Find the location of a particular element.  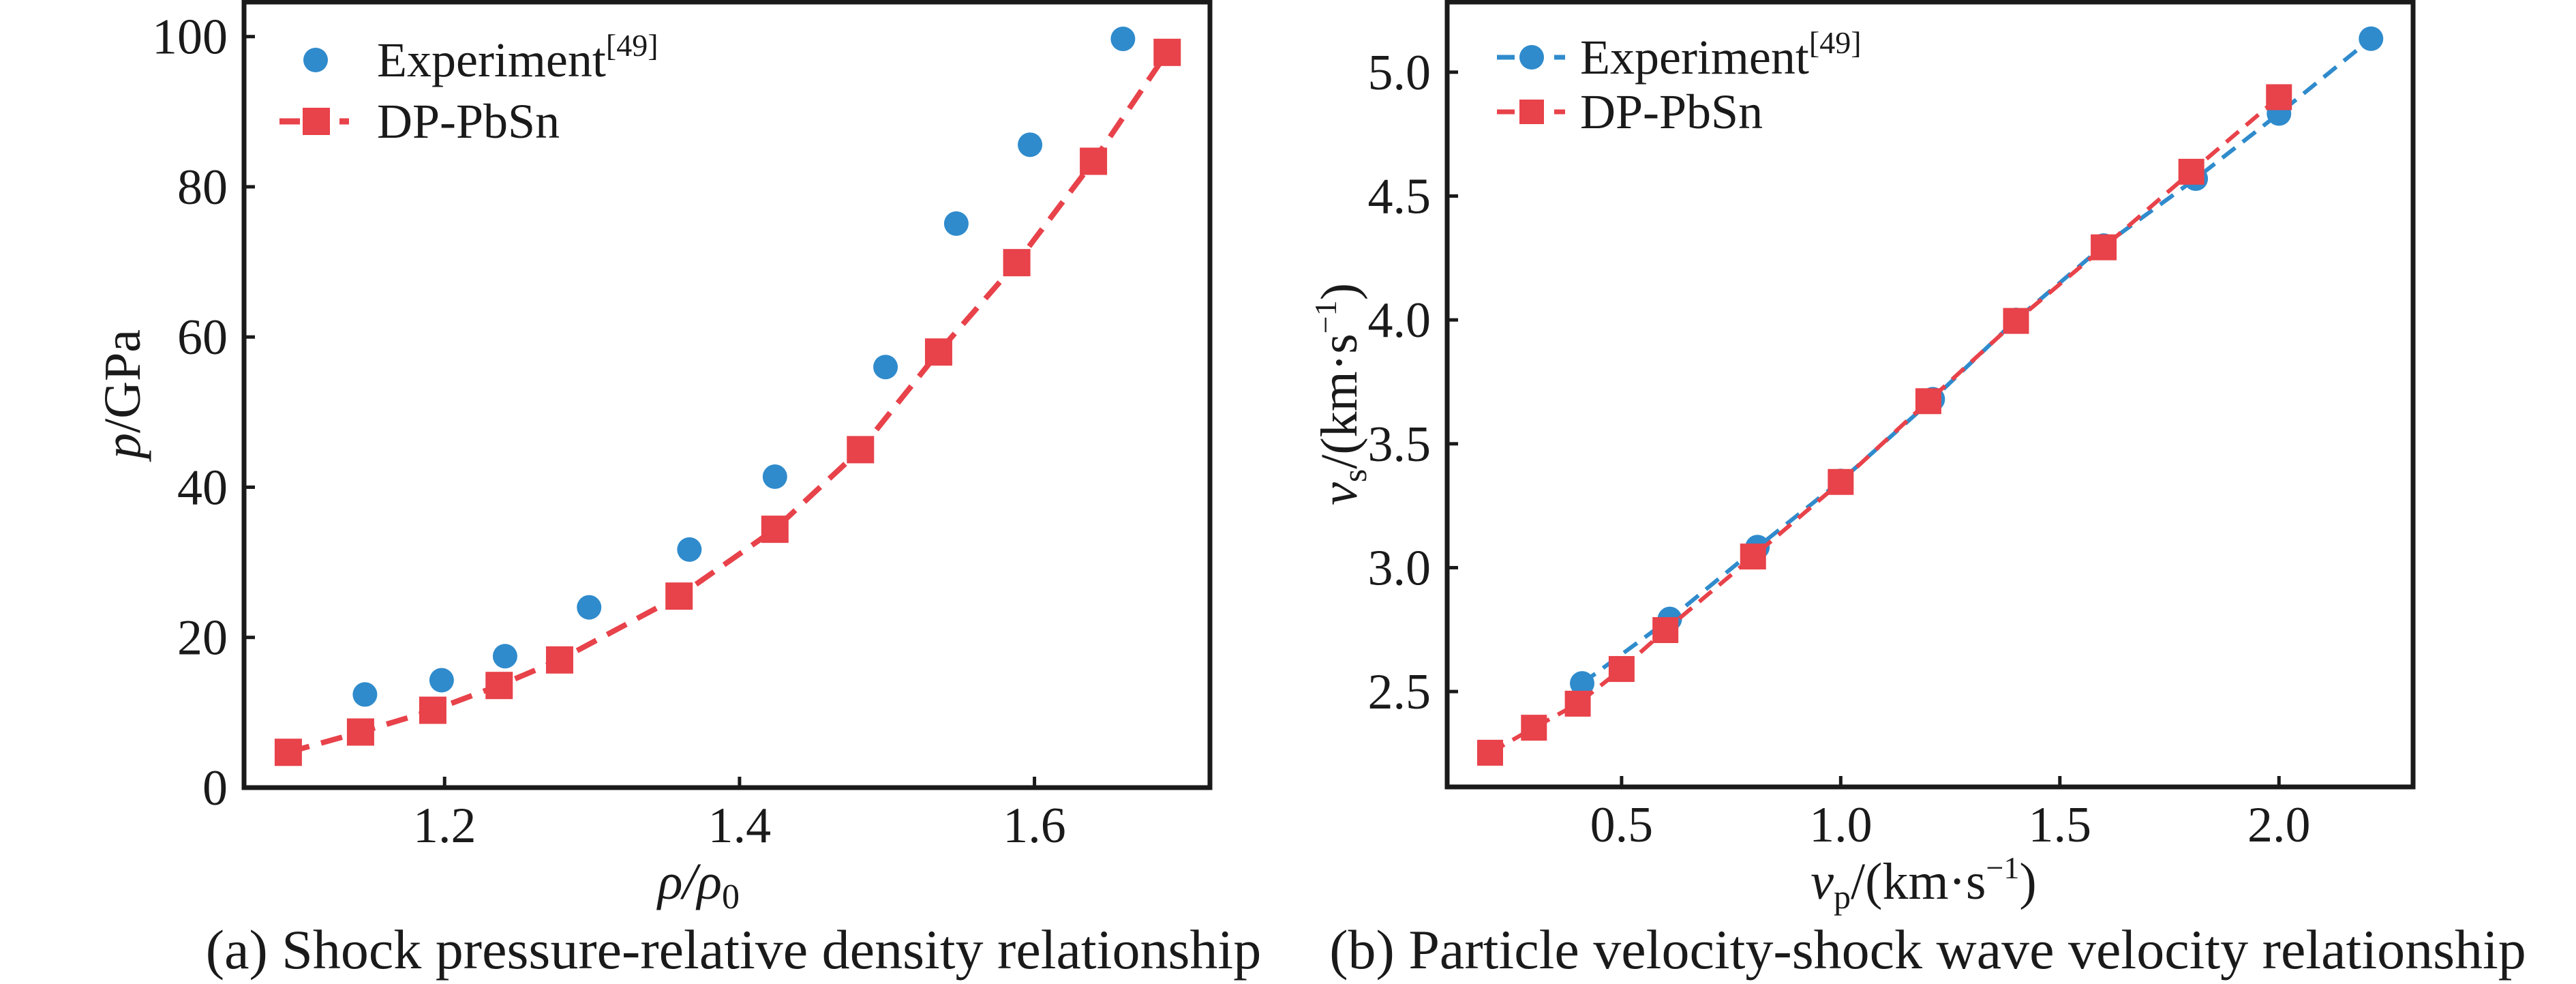

x-tick-label: 1.2 is located at coordinates (445, 826).